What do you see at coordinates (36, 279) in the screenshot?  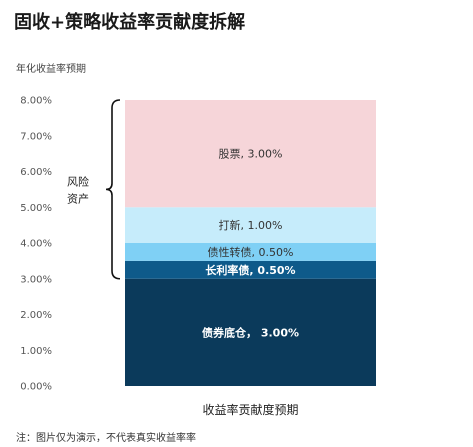 I see `y-tick-label: 3.00%` at bounding box center [36, 279].